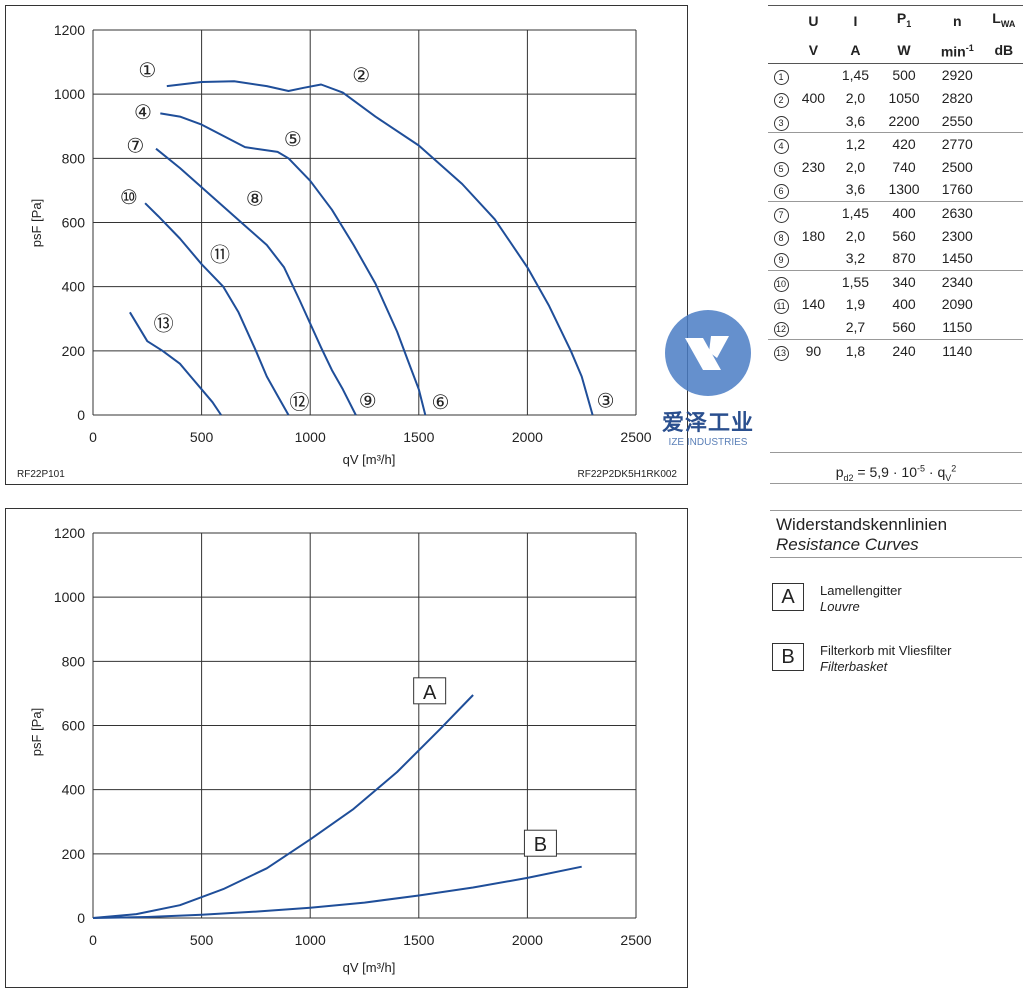 The width and height of the screenshot is (1031, 993). I want to click on curve-number-icon: 1, so click(781, 78).